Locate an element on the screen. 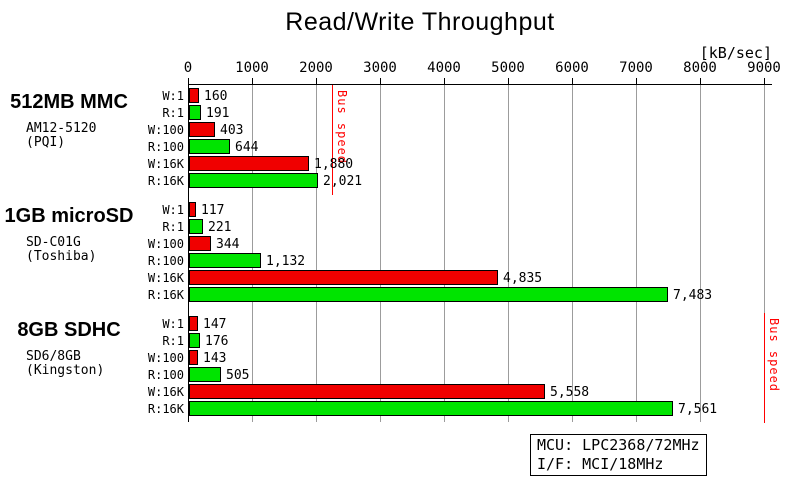 This screenshot has height=500, width=800. axis-tick-label: 5000 is located at coordinates (508, 68).